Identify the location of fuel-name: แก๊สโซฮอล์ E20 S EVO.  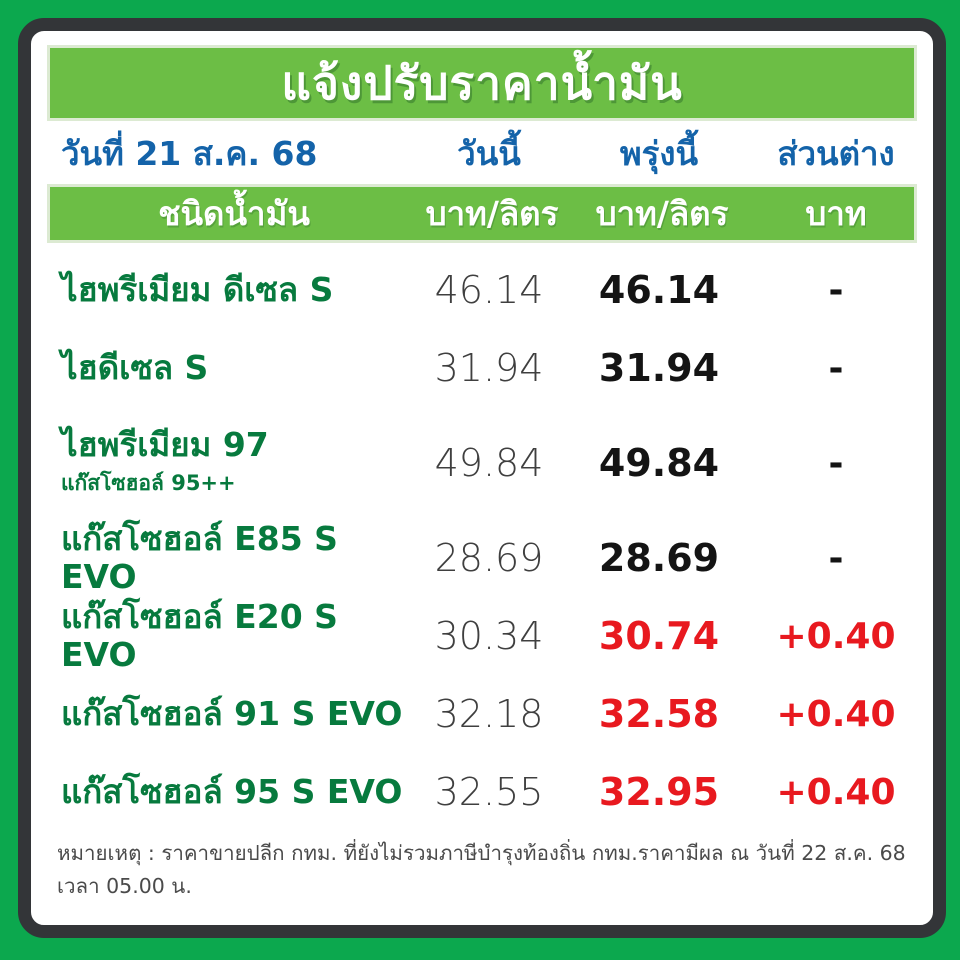
(199, 635).